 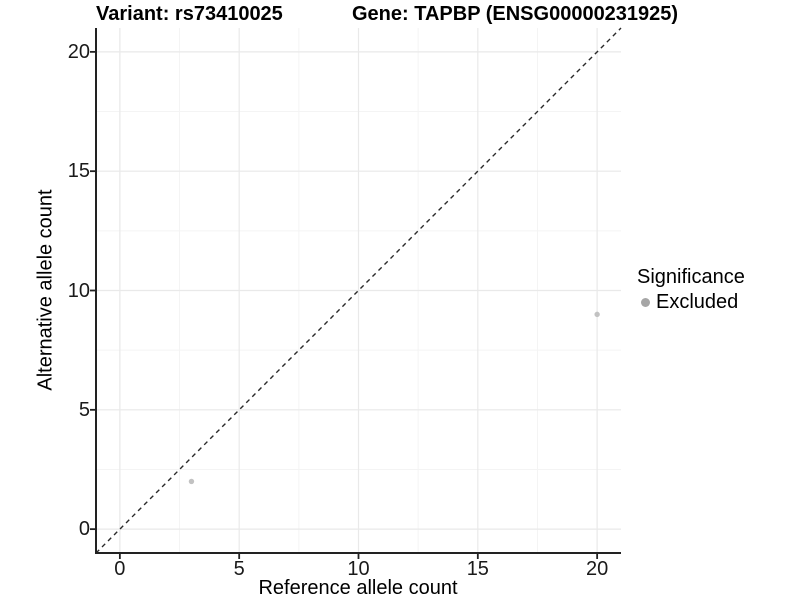 I want to click on x-tick-label: 15, so click(x=477, y=569).